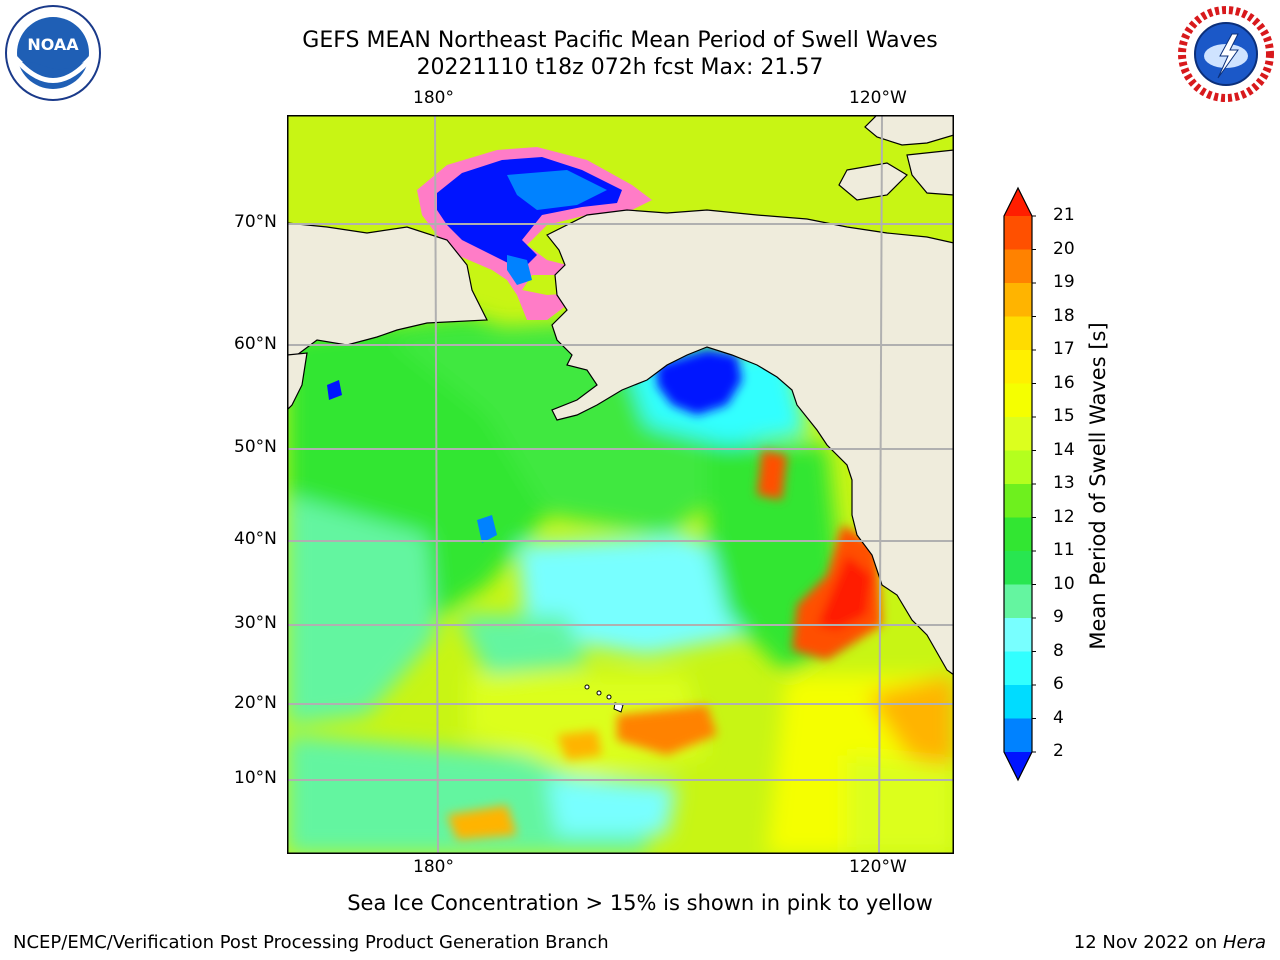 This screenshot has width=1280, height=960. Describe the element at coordinates (433, 98) in the screenshot. I see `lon-label-top-180: 180°` at that location.